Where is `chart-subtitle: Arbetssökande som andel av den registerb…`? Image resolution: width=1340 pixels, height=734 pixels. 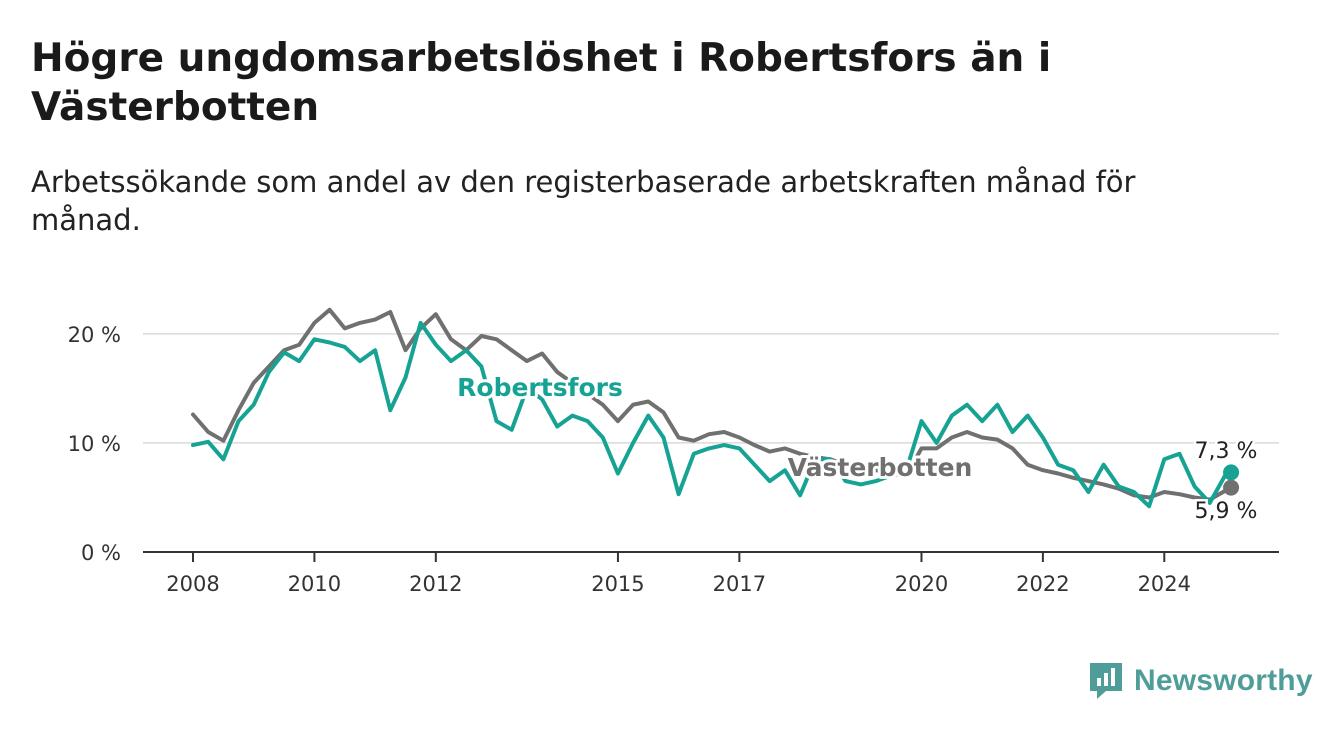 chart-subtitle: Arbetssökande som andel av den registerb… is located at coordinates (583, 201).